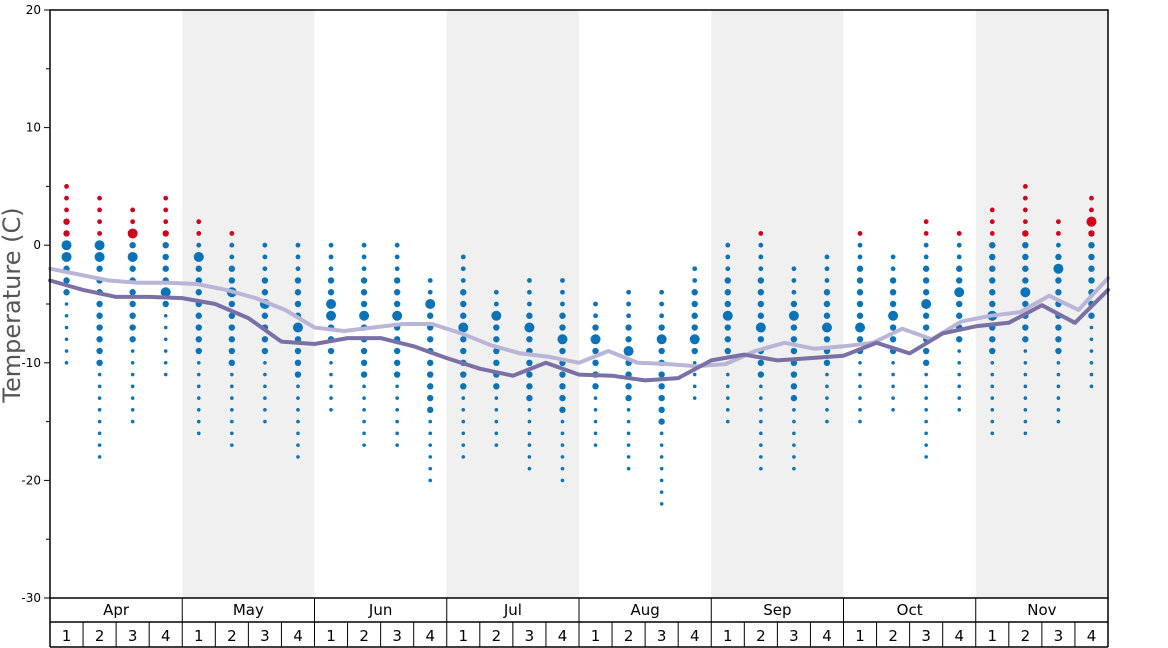 Image resolution: width=1168 pixels, height=648 pixels. I want to click on month-band, so click(777, 304).